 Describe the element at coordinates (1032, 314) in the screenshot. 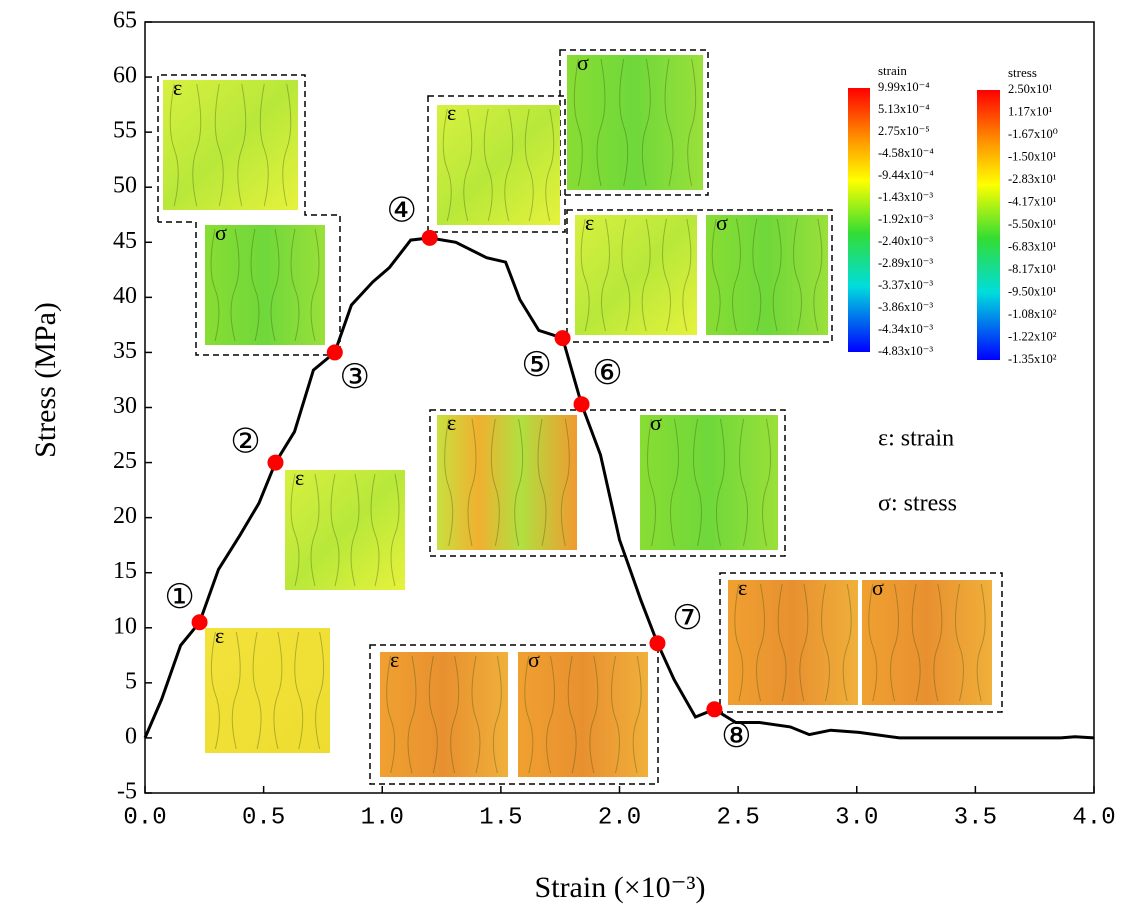

I see `colorbar-label: -1.08x10²` at that location.